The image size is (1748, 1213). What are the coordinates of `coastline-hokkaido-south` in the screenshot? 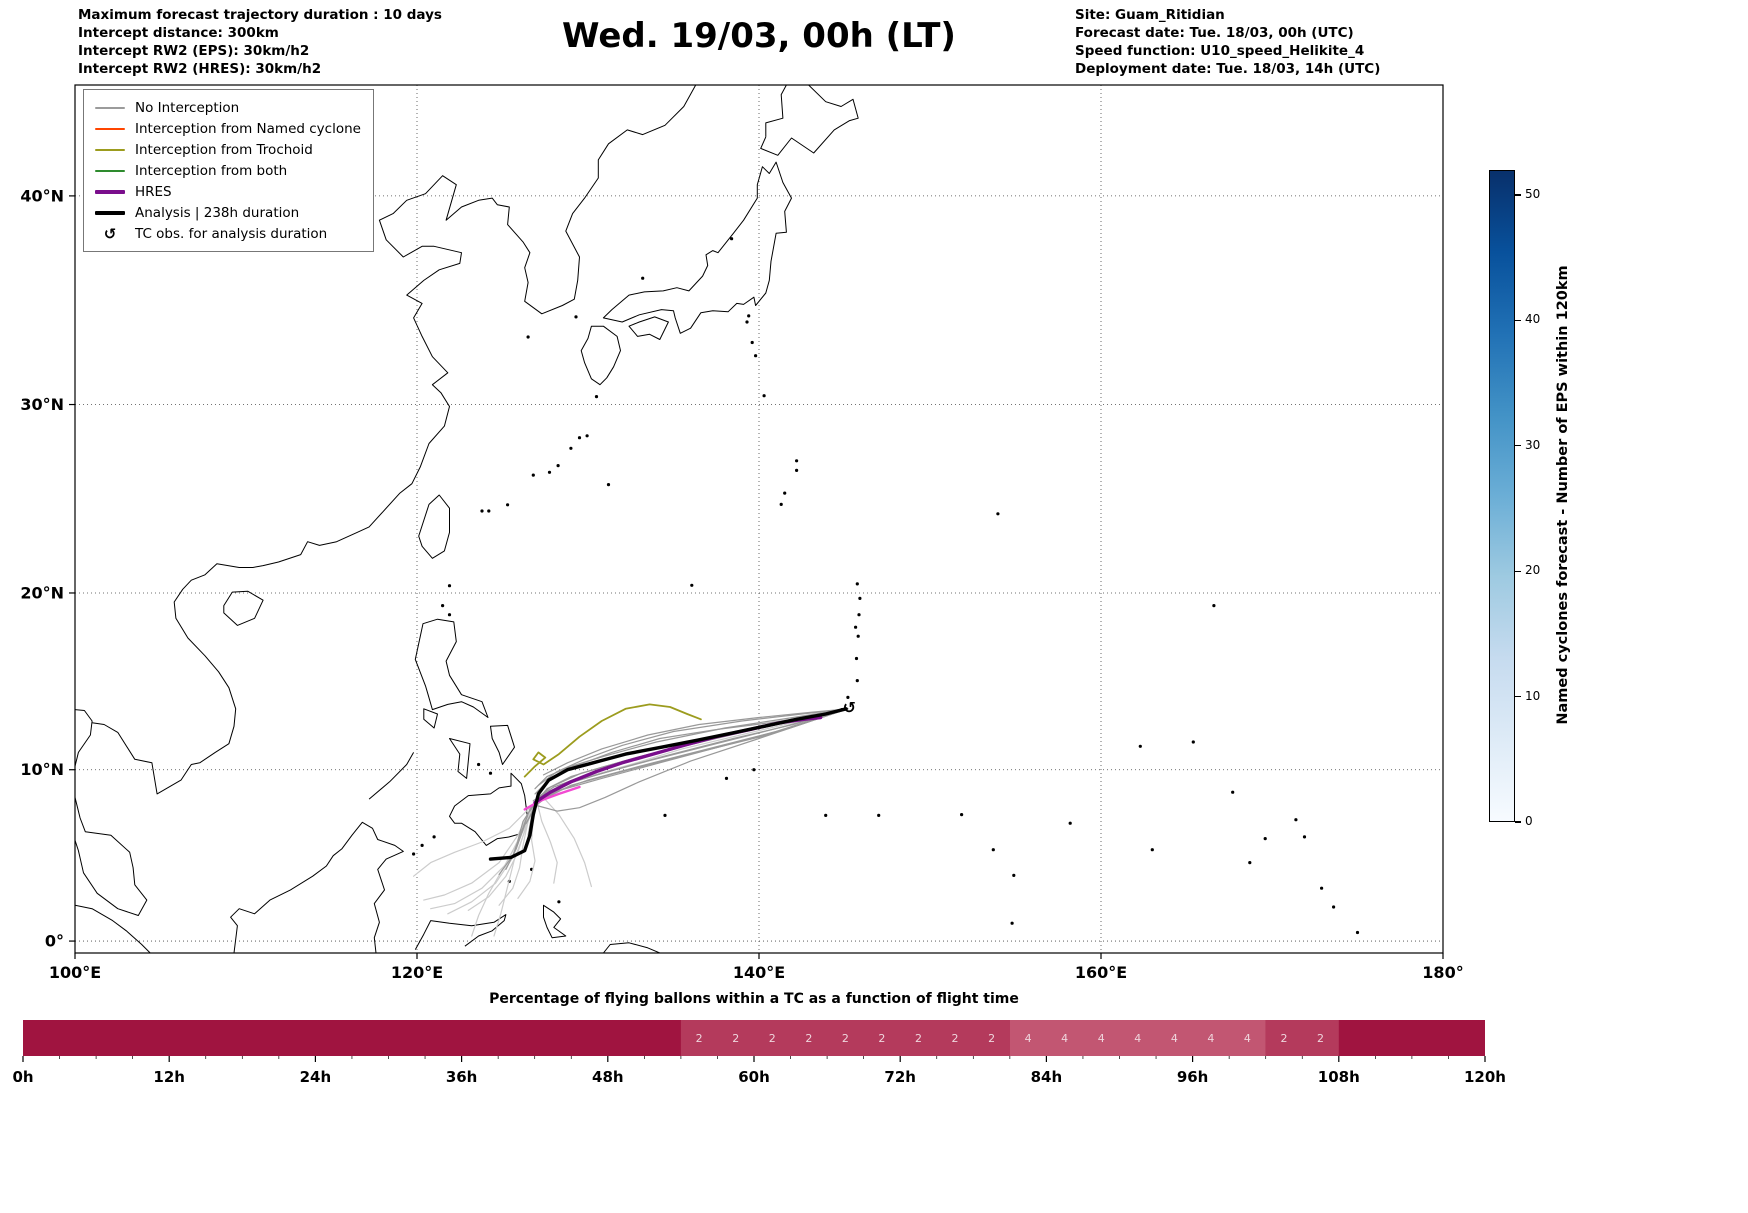 It's located at (809, 120).